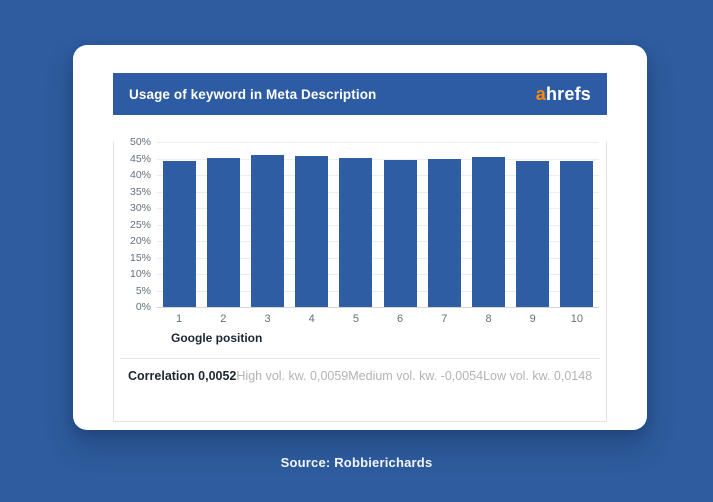 This screenshot has width=713, height=502. What do you see at coordinates (140, 224) in the screenshot?
I see `y-axis-tick: 25%` at bounding box center [140, 224].